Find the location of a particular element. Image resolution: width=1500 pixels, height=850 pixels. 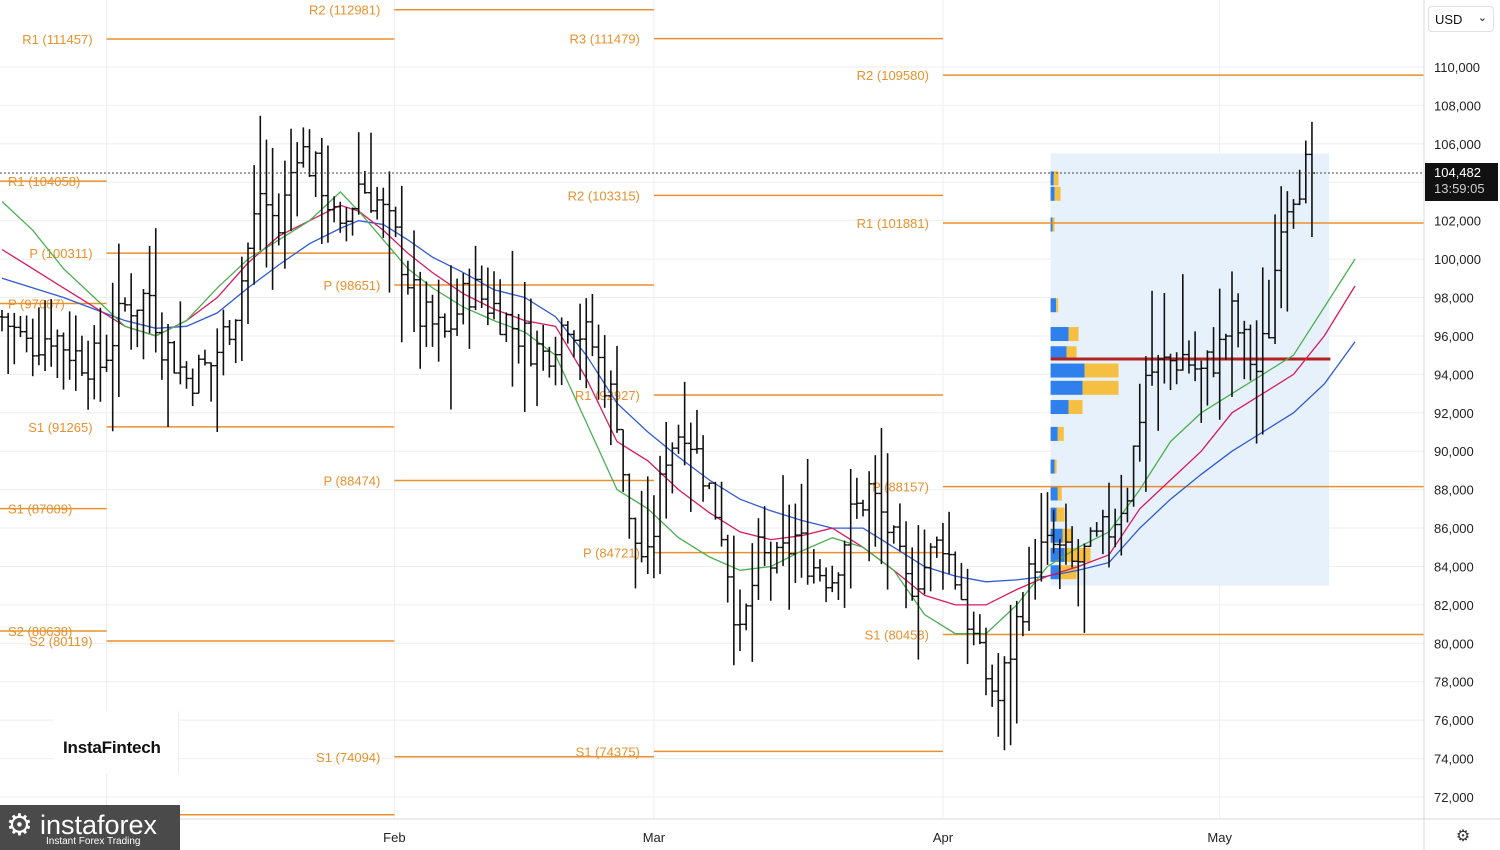

gear-icon: ⚙ is located at coordinates (1463, 836).